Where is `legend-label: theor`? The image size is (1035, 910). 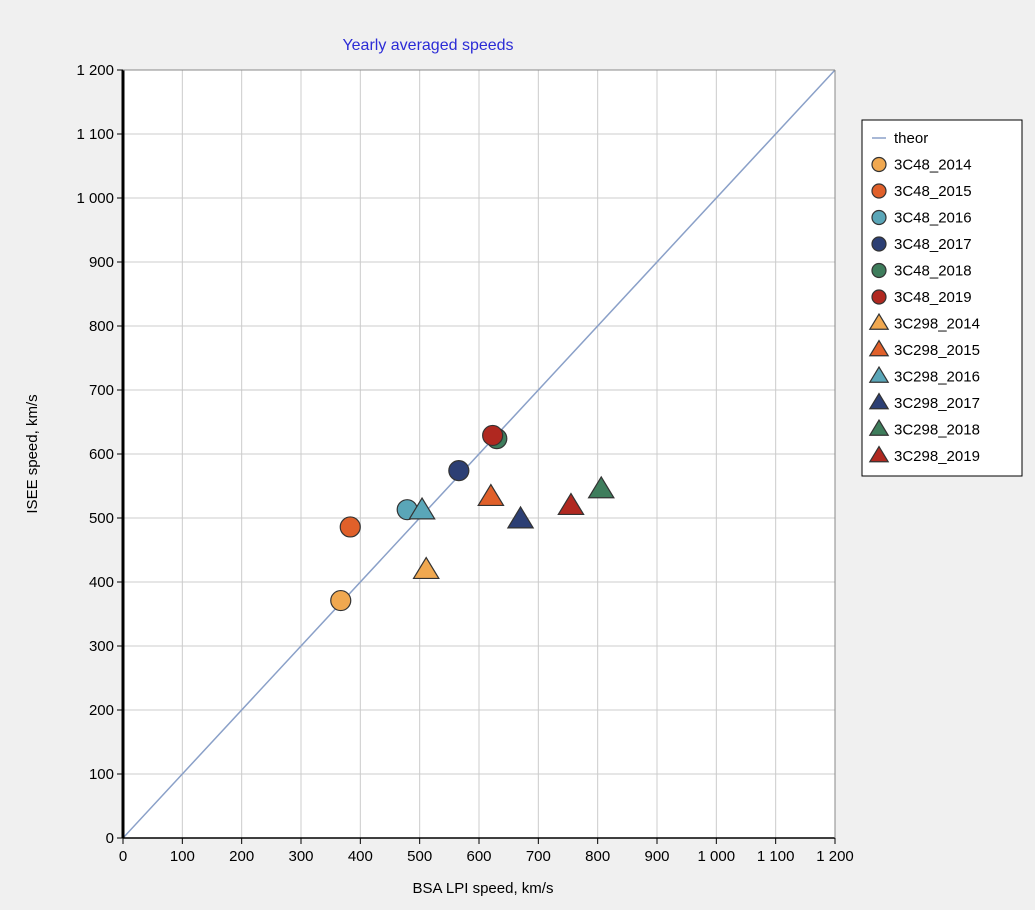
legend-label: theor is located at coordinates (911, 138).